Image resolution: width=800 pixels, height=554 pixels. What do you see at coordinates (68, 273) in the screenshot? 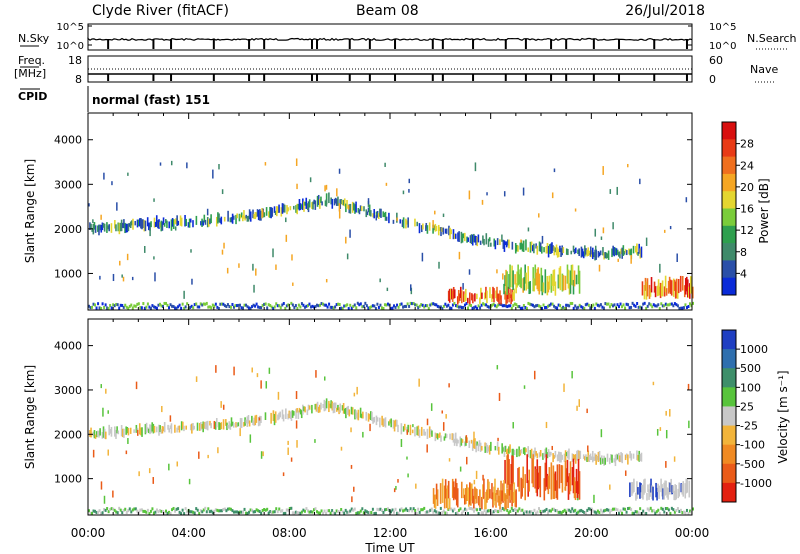
I see `y-tick-label: 1000` at bounding box center [68, 273].